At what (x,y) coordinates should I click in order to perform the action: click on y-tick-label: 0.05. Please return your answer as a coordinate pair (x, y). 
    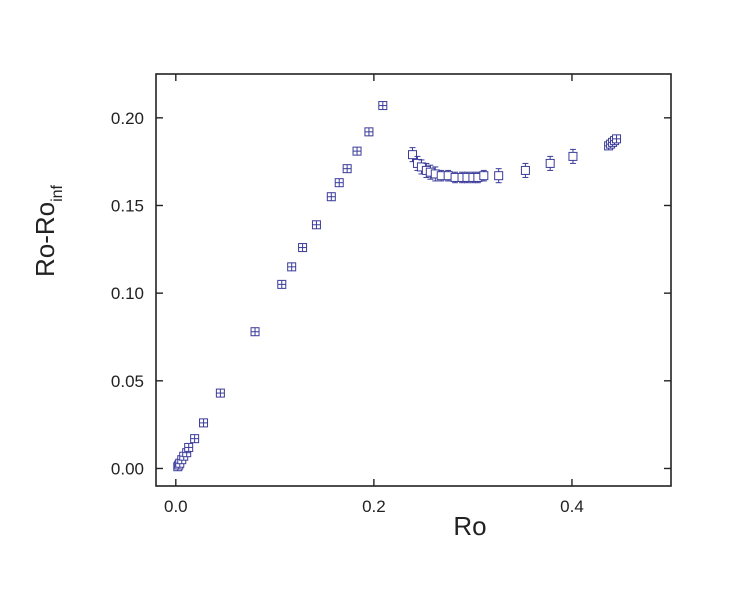
    Looking at the image, I should click on (127, 381).